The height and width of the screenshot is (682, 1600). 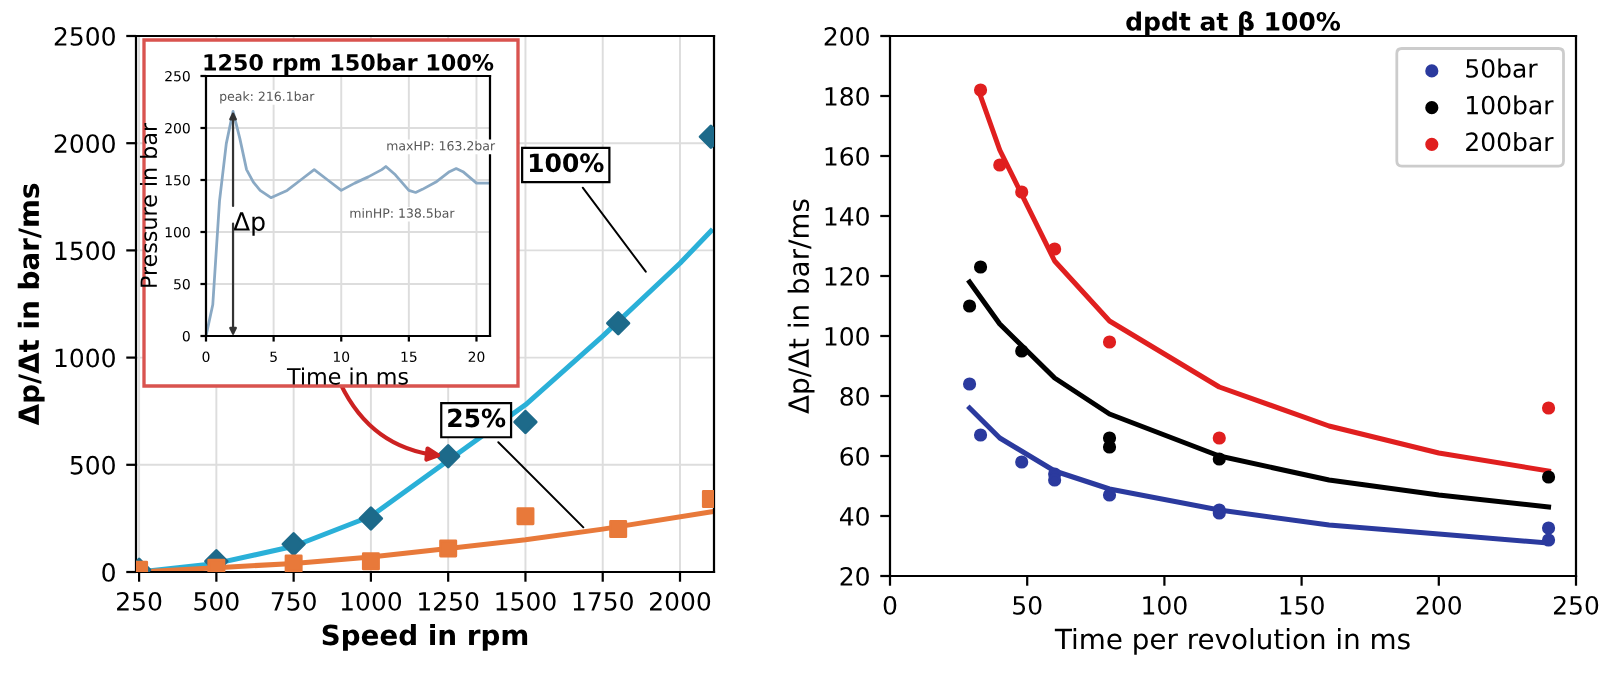 I want to click on y-tick-label: 120, so click(x=847, y=276).